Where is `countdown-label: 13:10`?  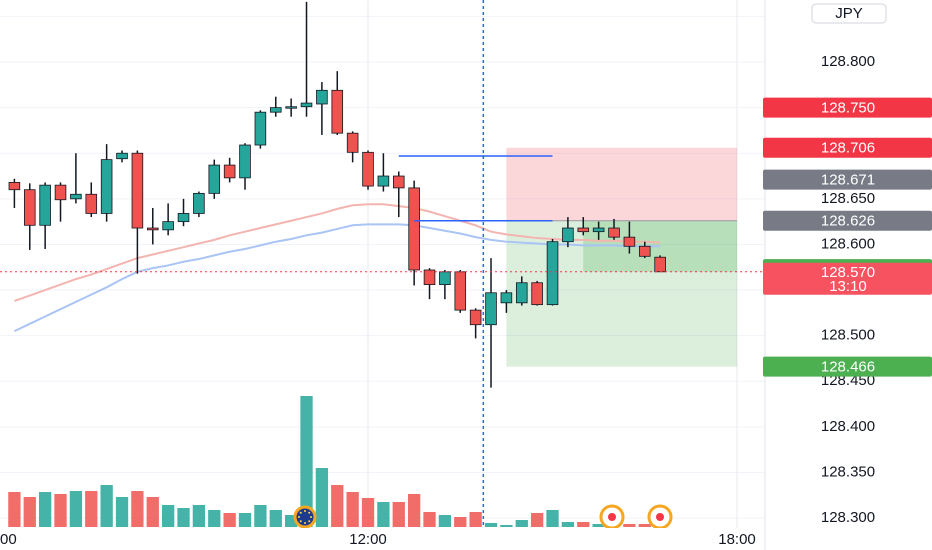 countdown-label: 13:10 is located at coordinates (848, 286).